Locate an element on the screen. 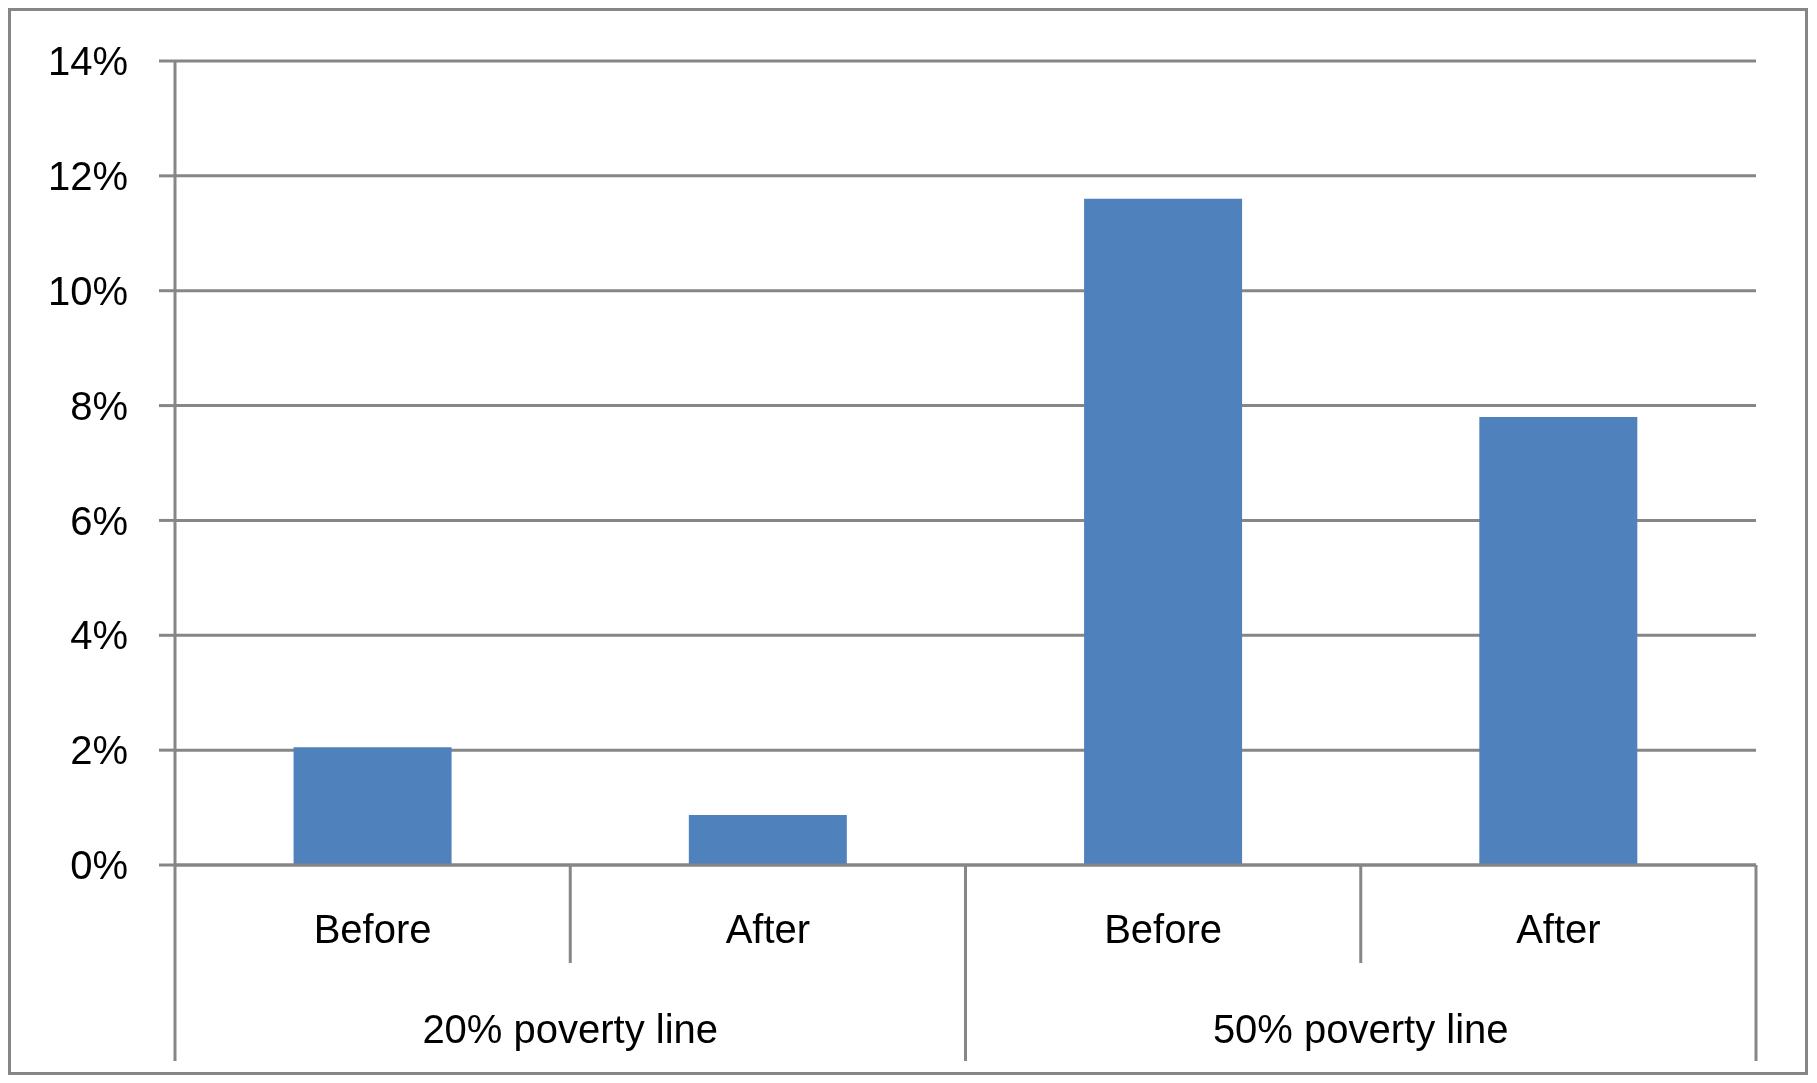  y-tick-label: 2% is located at coordinates (99, 750).